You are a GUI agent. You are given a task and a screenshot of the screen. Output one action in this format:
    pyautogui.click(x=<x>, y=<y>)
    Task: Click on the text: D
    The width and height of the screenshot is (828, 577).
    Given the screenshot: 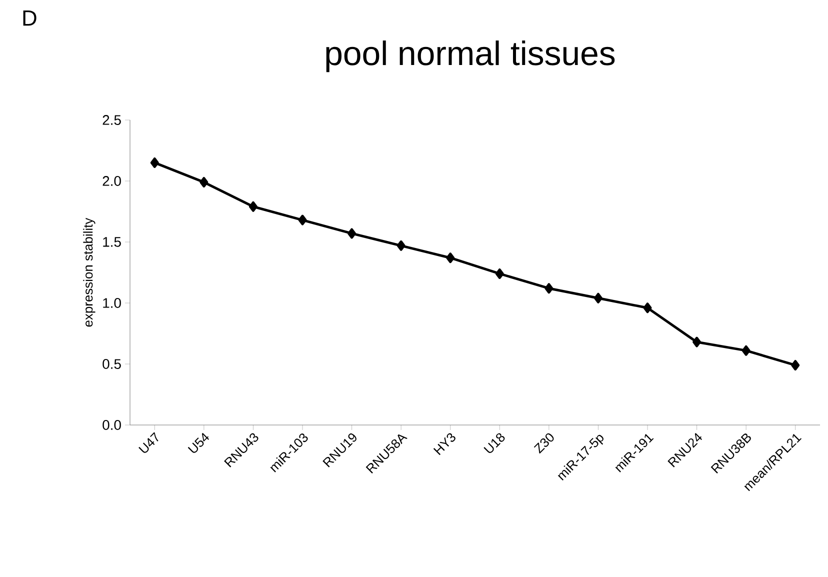 What is the action you would take?
    pyautogui.click(x=29, y=18)
    